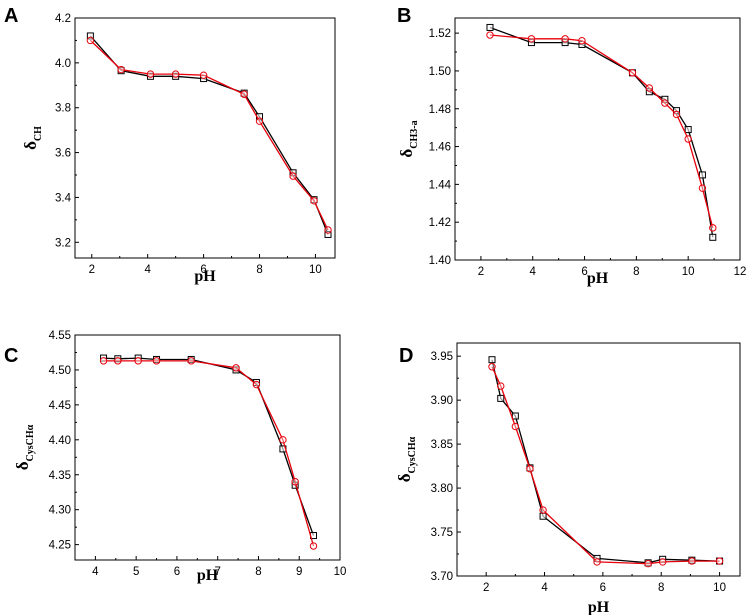 The width and height of the screenshot is (754, 615). What do you see at coordinates (584, 272) in the screenshot?
I see `x-tick-label: 6` at bounding box center [584, 272].